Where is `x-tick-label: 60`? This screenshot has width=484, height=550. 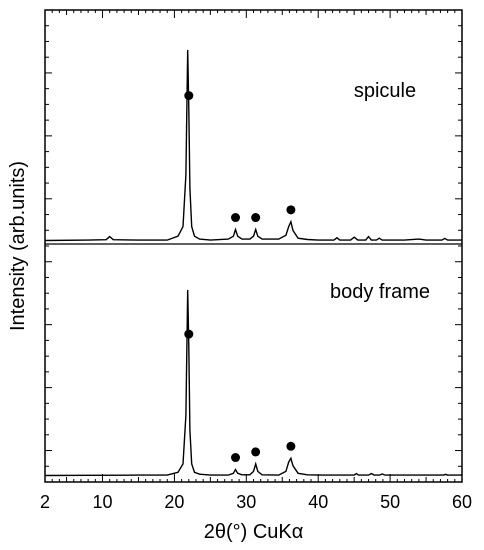 x-tick-label: 60 is located at coordinates (462, 502).